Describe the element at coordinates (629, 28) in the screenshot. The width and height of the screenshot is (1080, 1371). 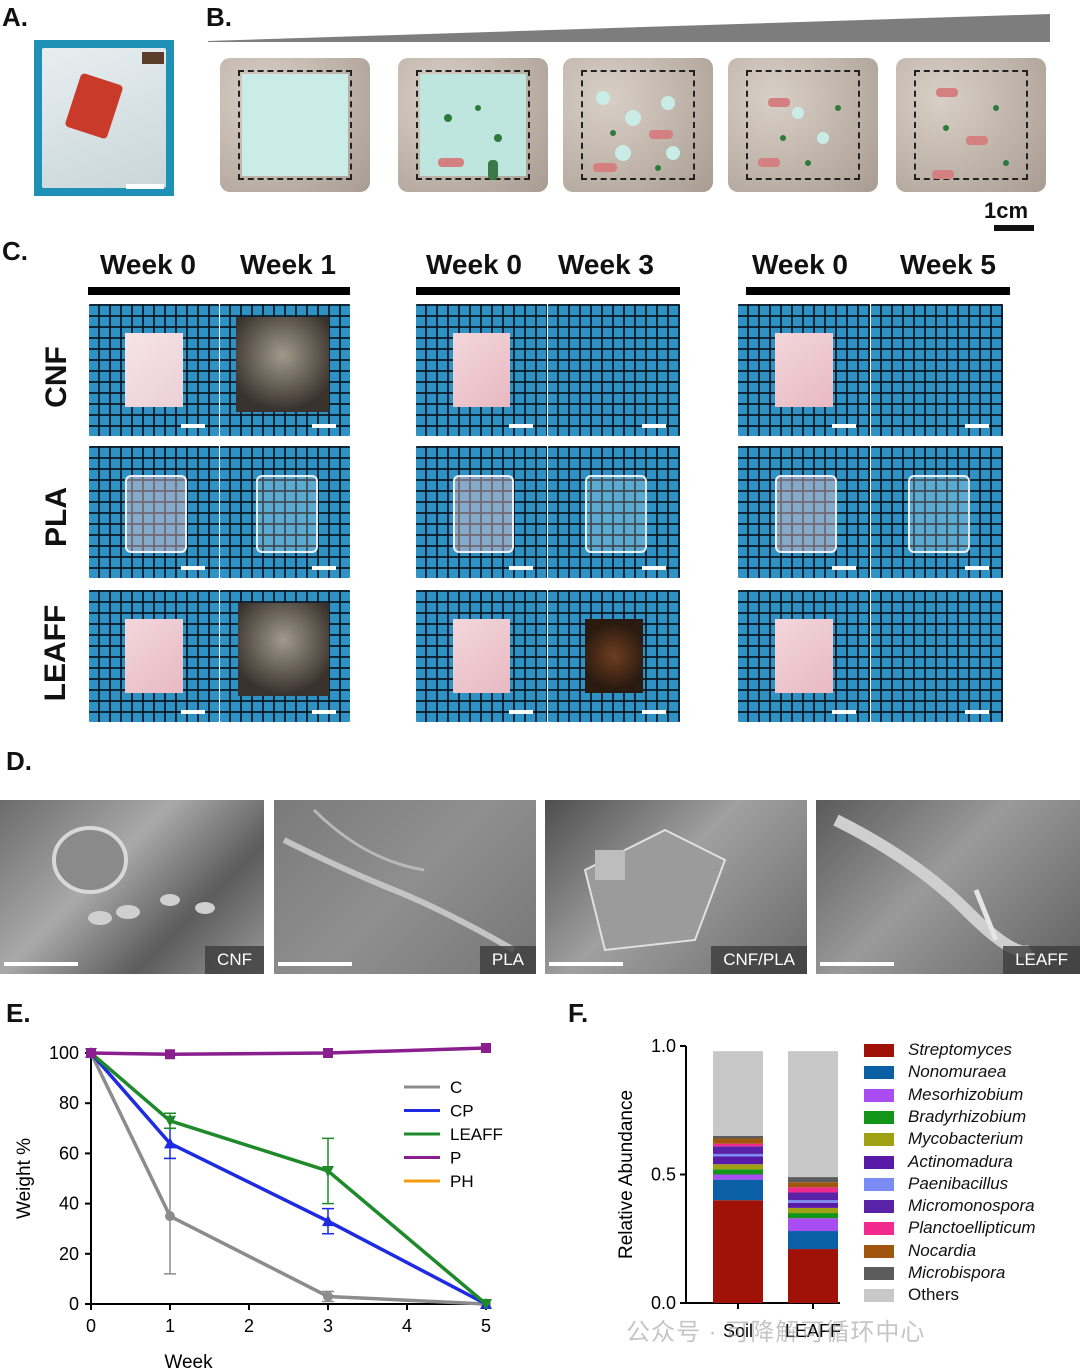
I see `gradient-wedge` at that location.